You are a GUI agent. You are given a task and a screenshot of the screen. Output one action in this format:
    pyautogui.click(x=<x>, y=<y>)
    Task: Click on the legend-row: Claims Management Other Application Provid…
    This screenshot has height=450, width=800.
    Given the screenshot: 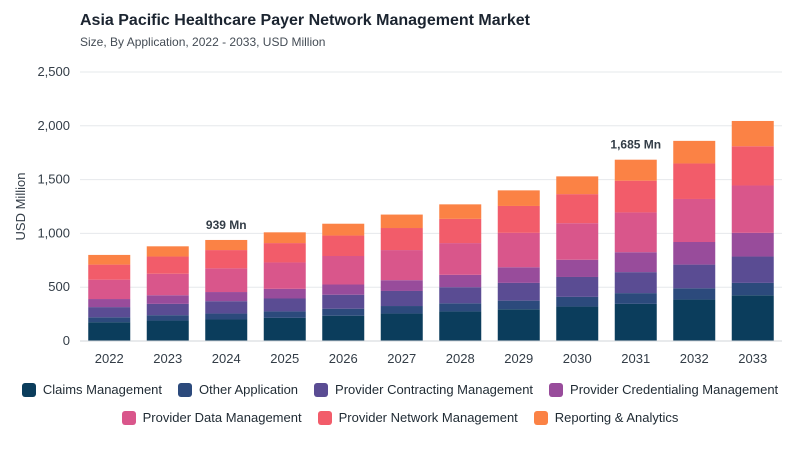 What is the action you would take?
    pyautogui.click(x=400, y=389)
    